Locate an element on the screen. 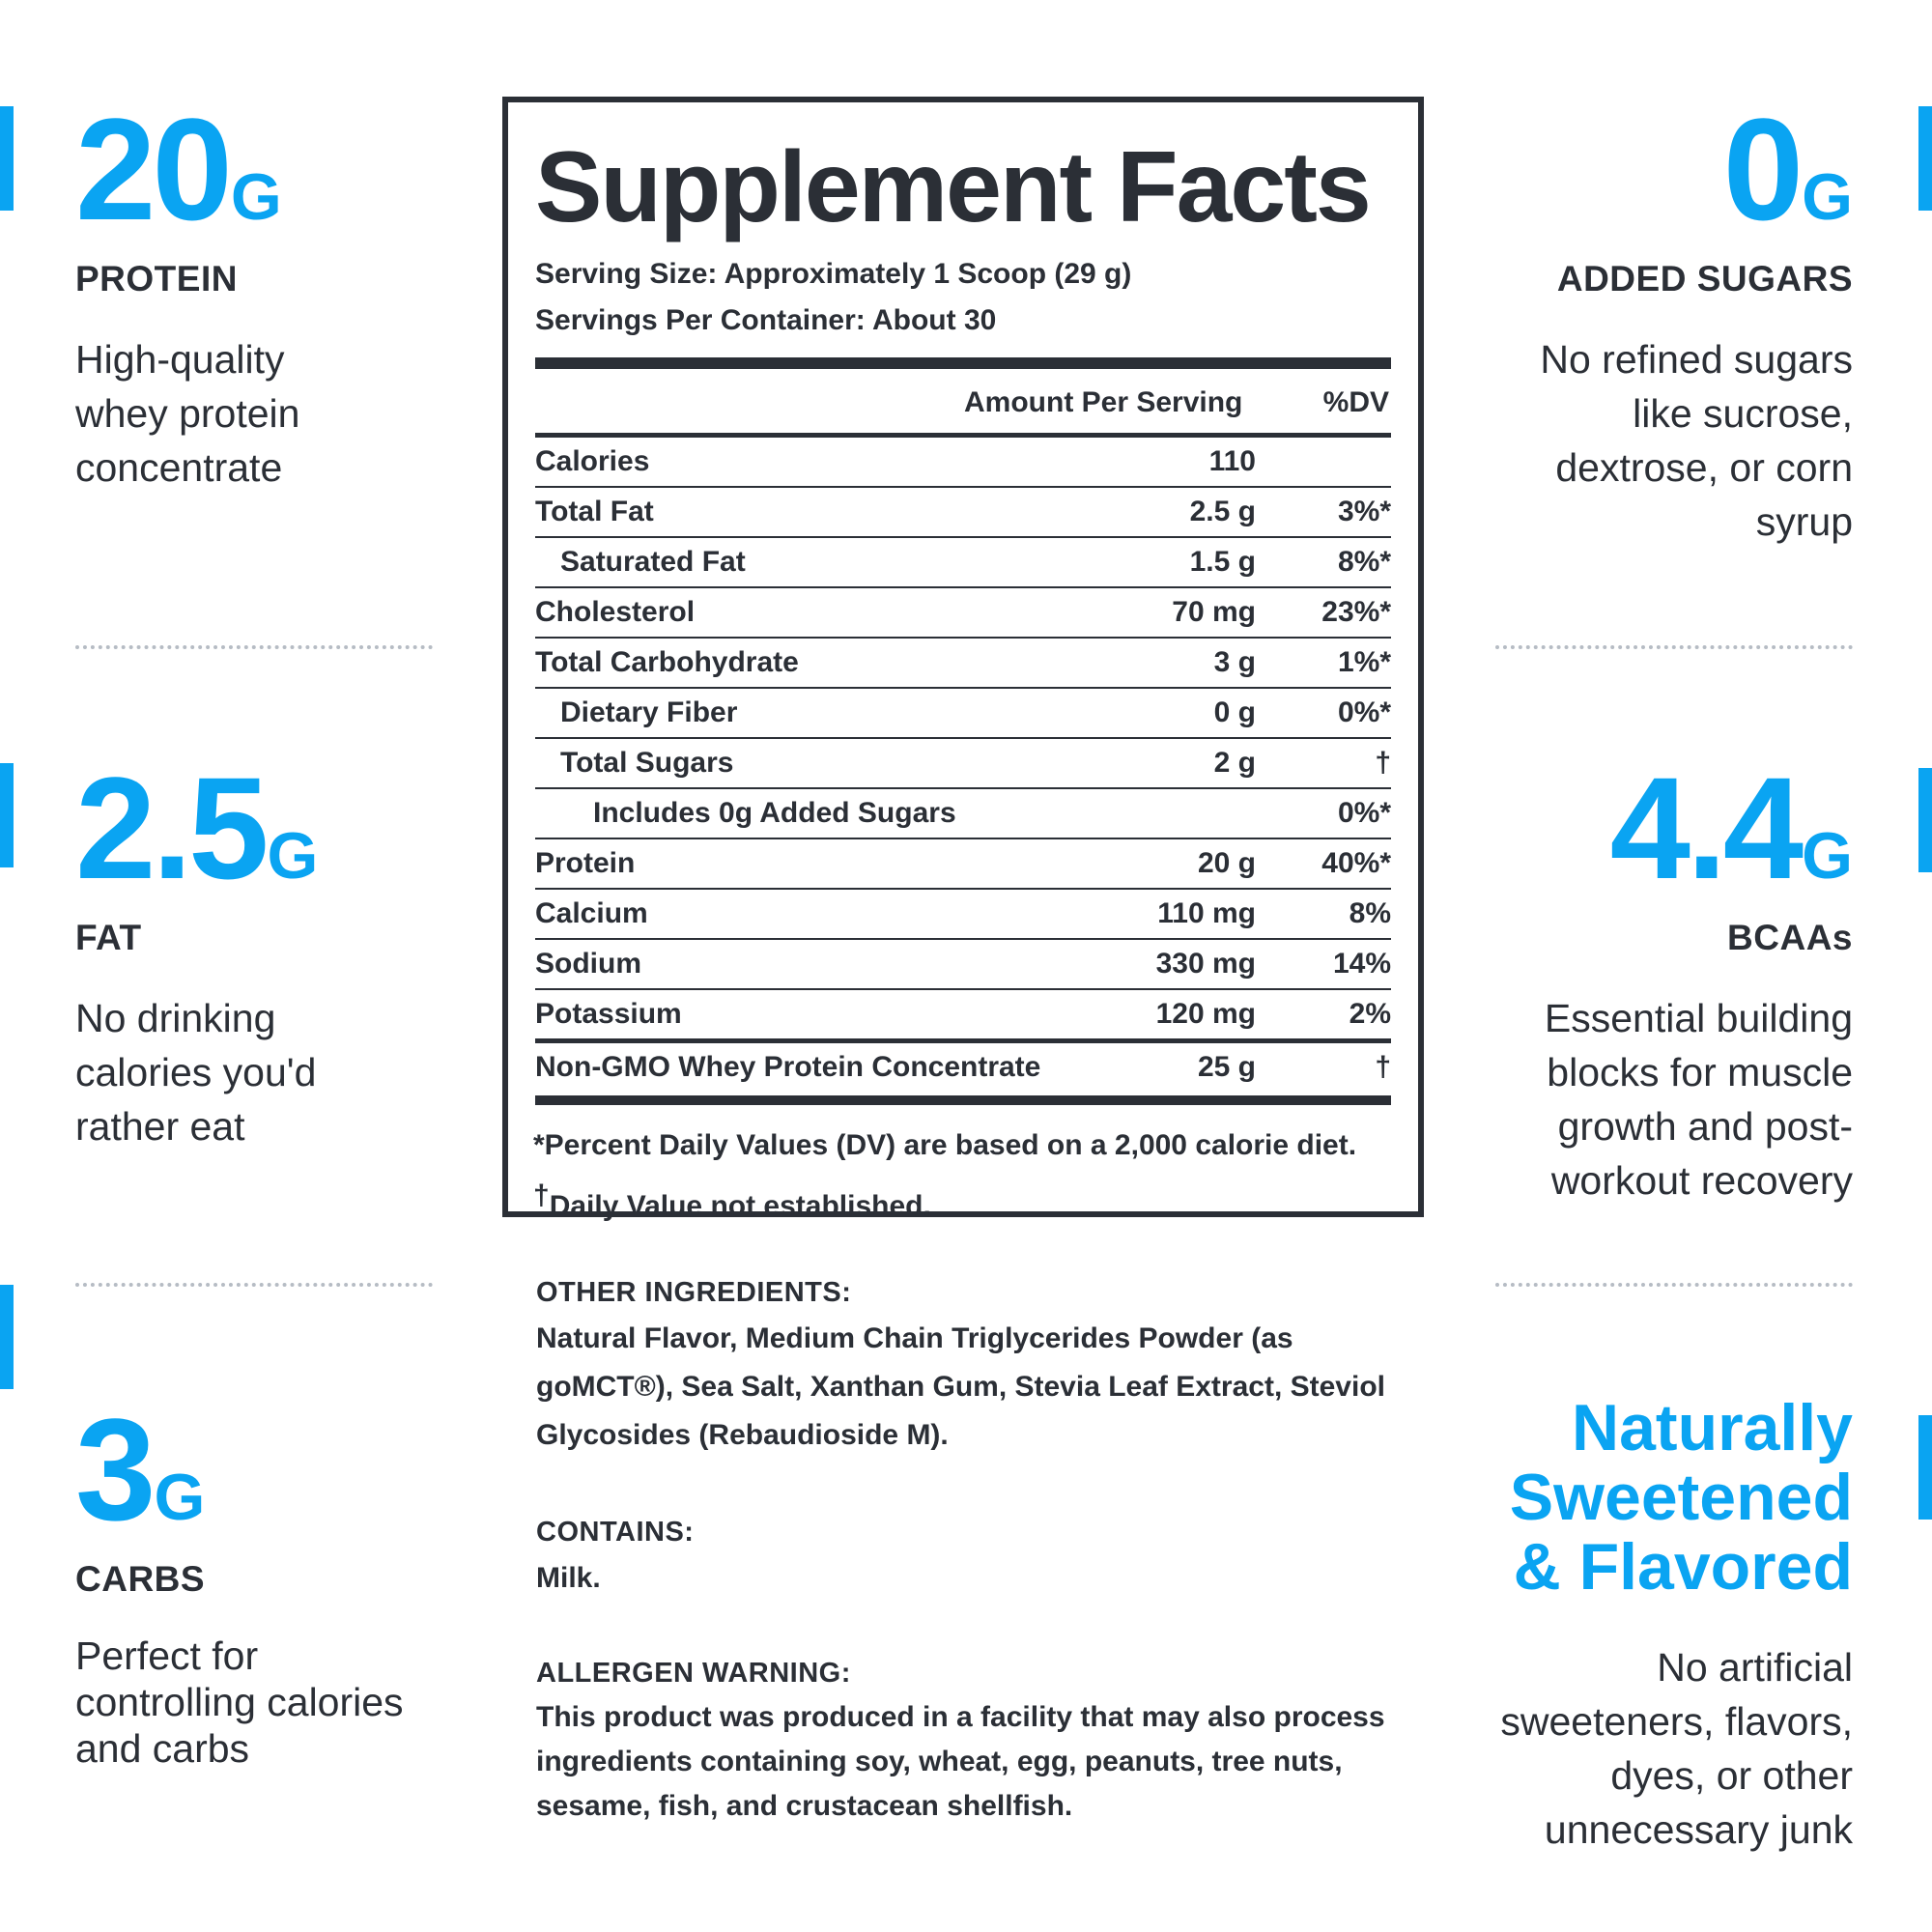 The width and height of the screenshot is (1932, 1932). stat-description: High-quality whey protein concentrate is located at coordinates (187, 413).